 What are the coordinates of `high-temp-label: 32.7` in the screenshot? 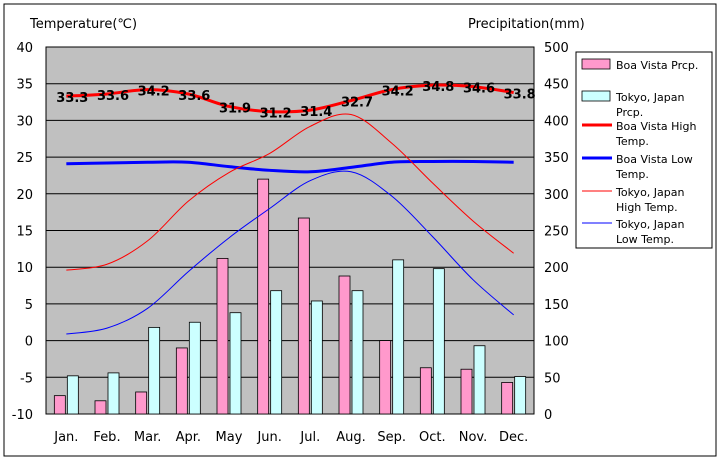 It's located at (357, 103).